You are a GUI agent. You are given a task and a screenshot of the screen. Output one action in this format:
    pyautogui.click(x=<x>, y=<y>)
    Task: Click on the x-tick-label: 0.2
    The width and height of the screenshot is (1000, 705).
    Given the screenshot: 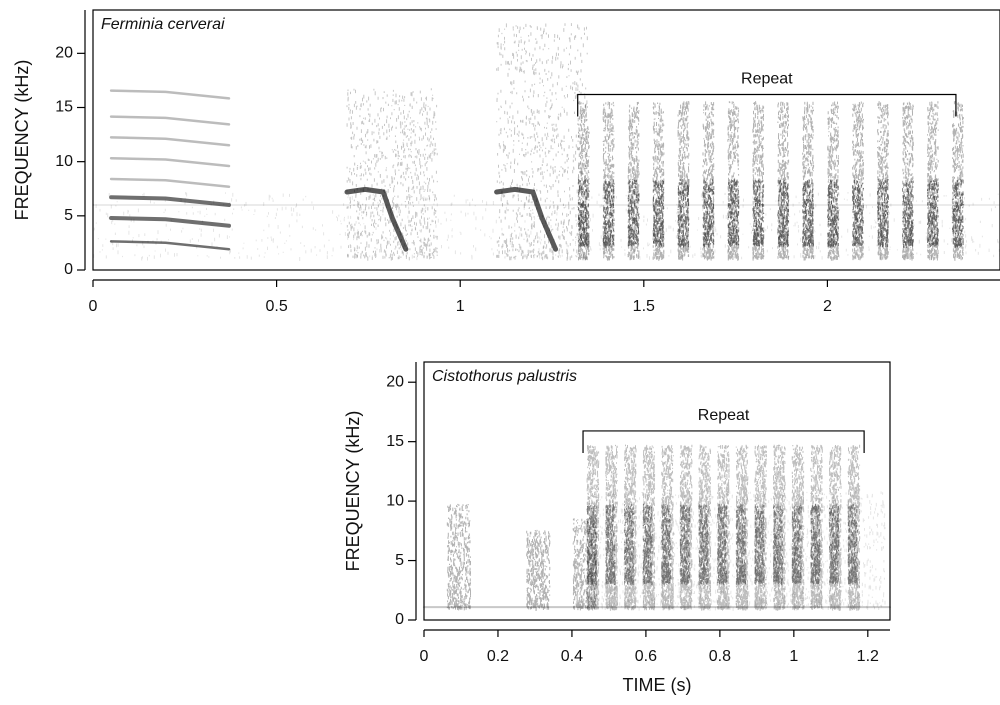 What is the action you would take?
    pyautogui.click(x=498, y=656)
    